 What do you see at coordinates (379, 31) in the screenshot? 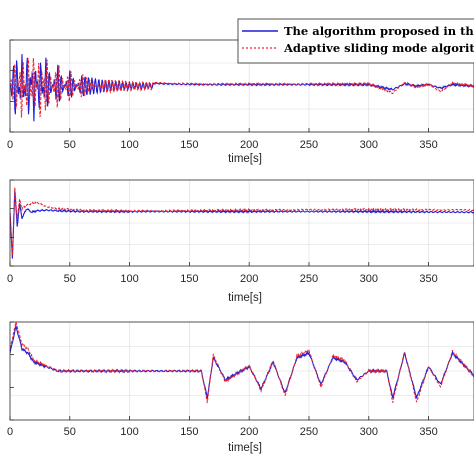
I see `legend-label-proposed: The algorithm proposed in this paper` at bounding box center [379, 31].